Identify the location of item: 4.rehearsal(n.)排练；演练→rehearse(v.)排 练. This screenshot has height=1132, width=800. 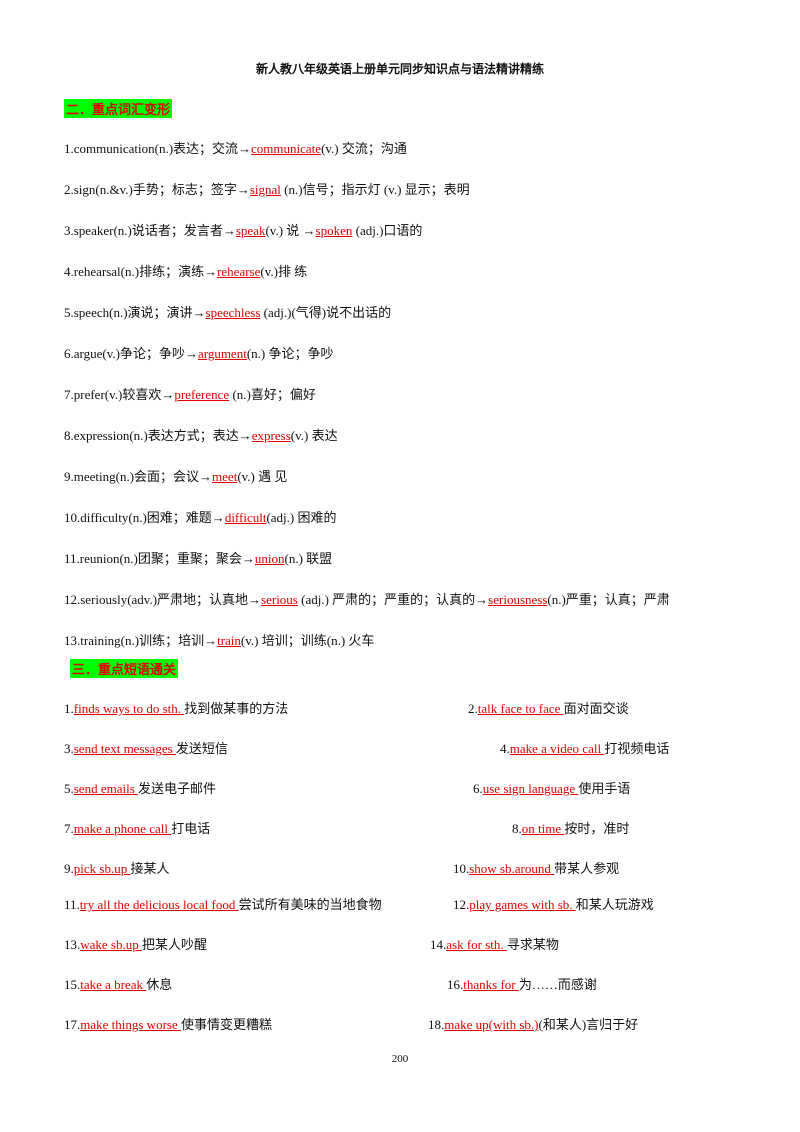
(185, 270).